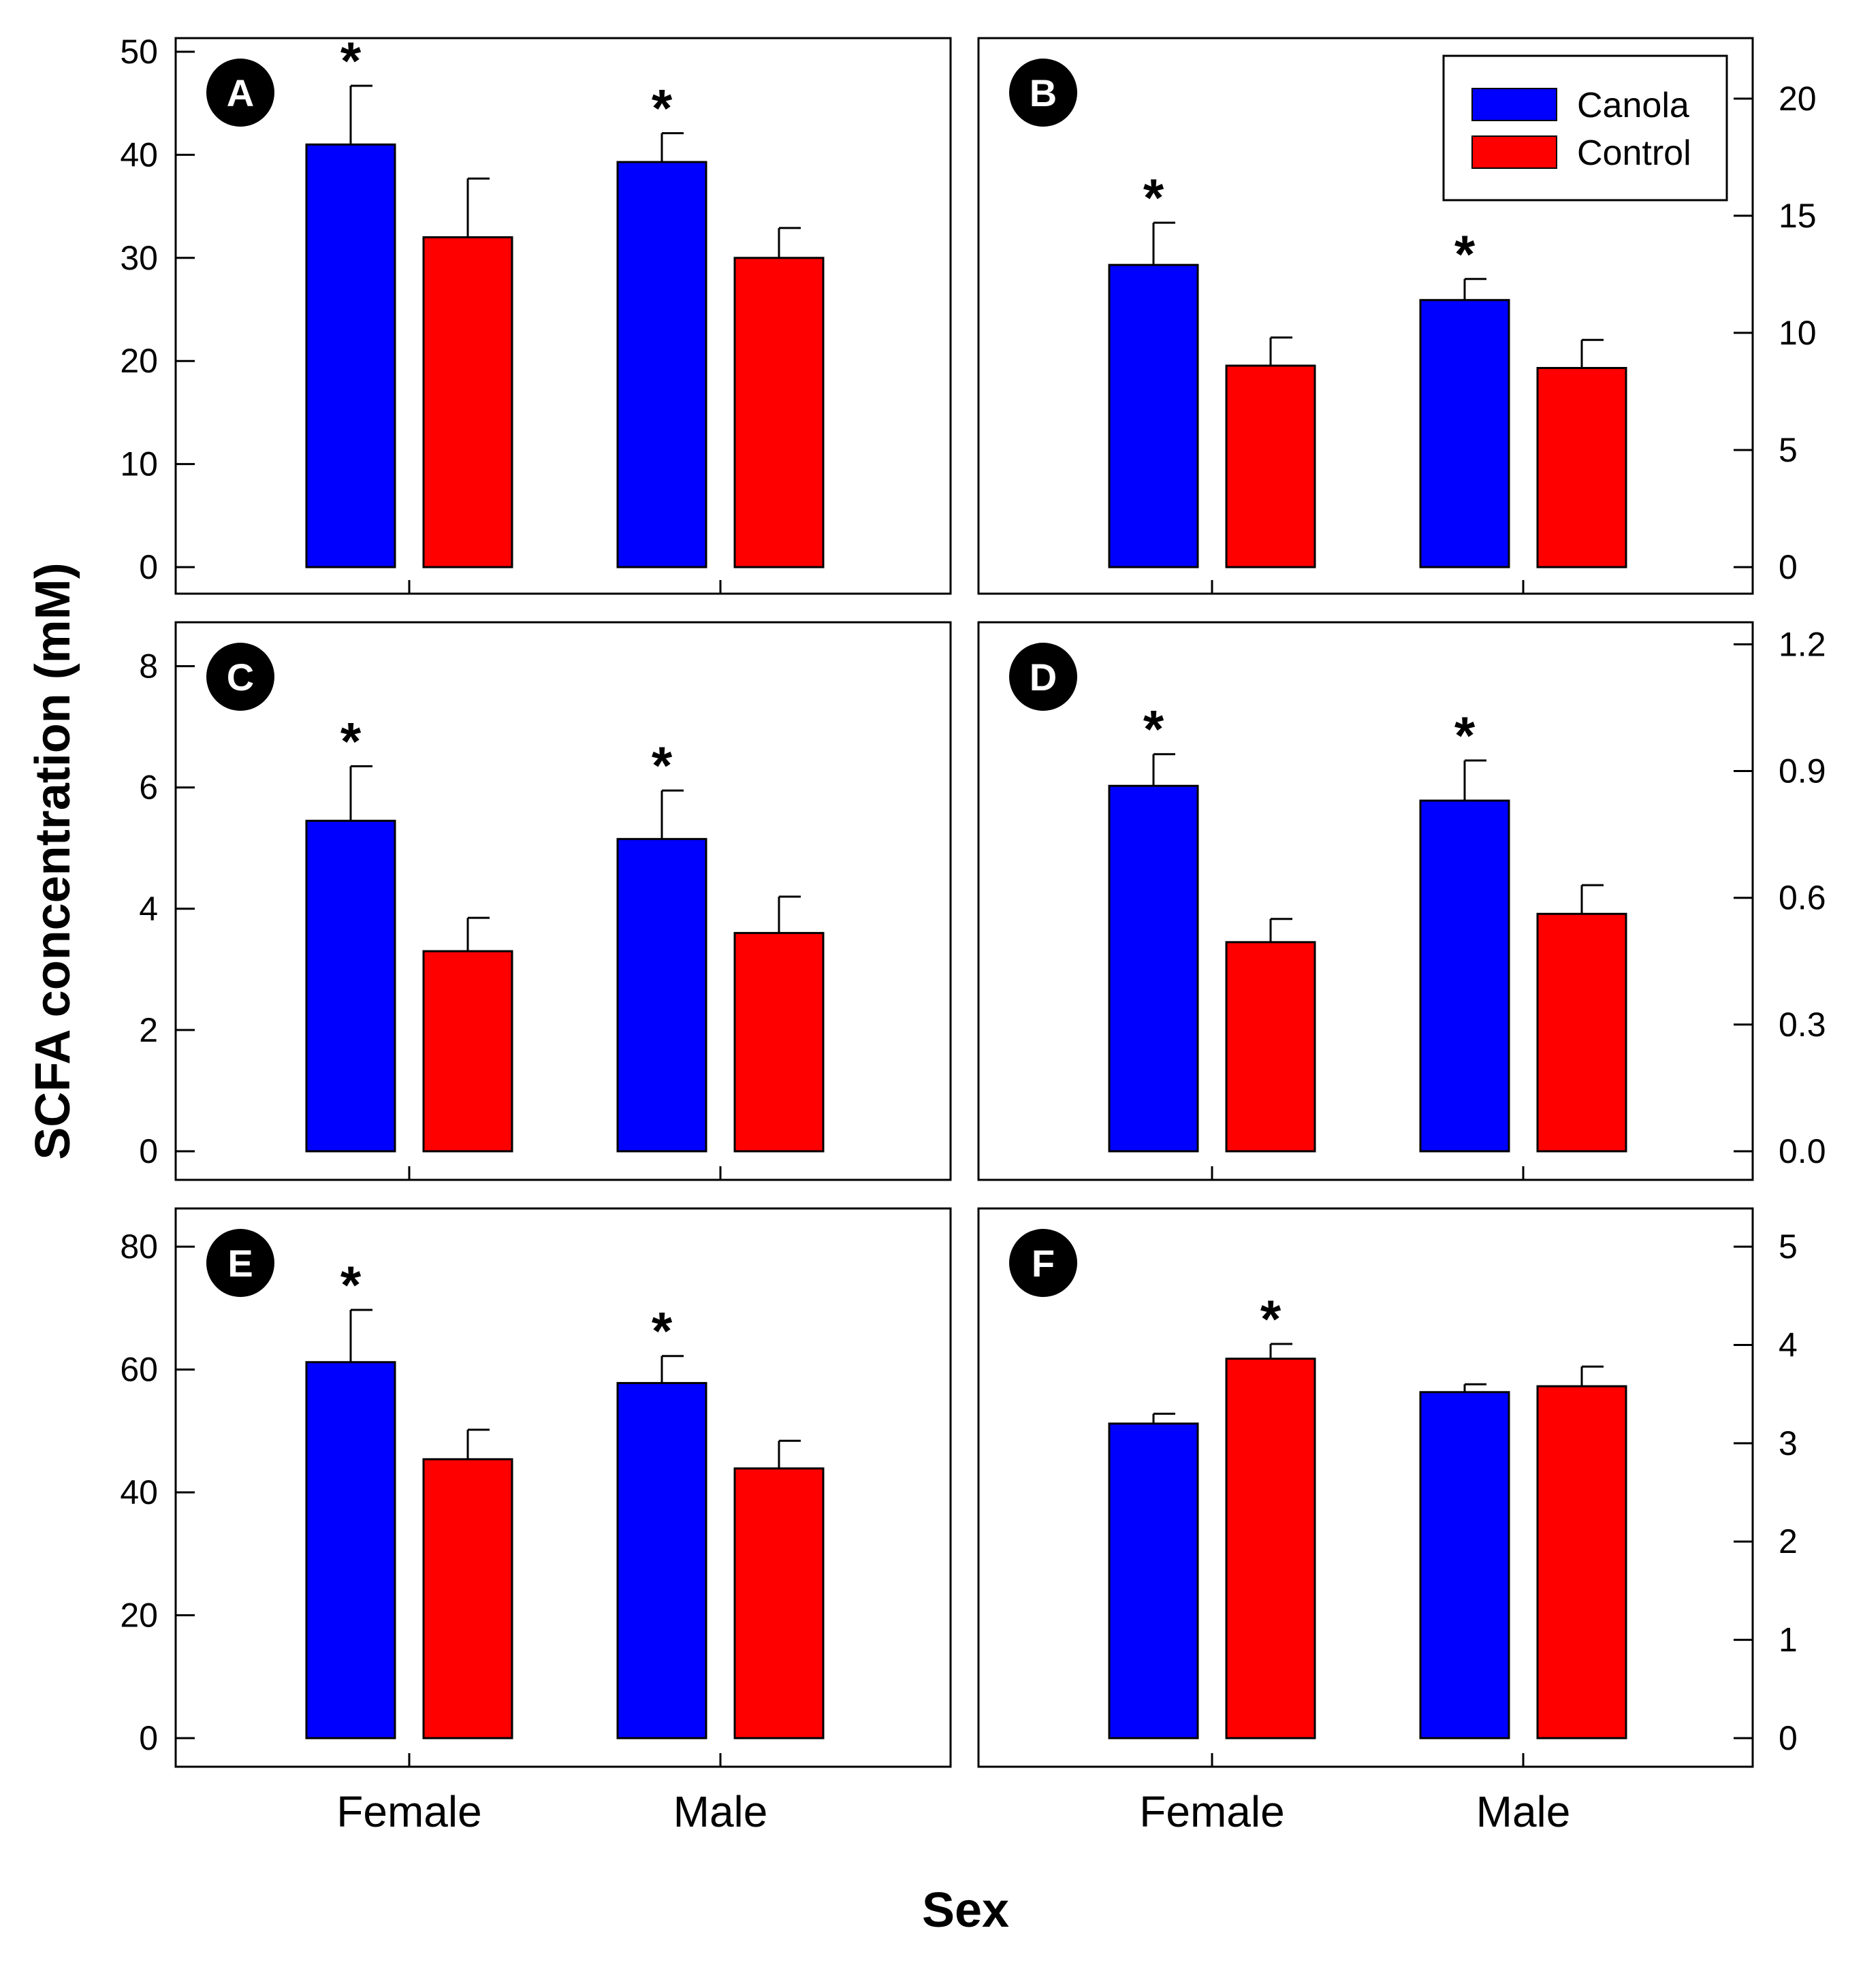 This screenshot has width=1863, height=1988. I want to click on panel-e: 0 20 40 60 80 Female * Male * E, so click(536, 1522).